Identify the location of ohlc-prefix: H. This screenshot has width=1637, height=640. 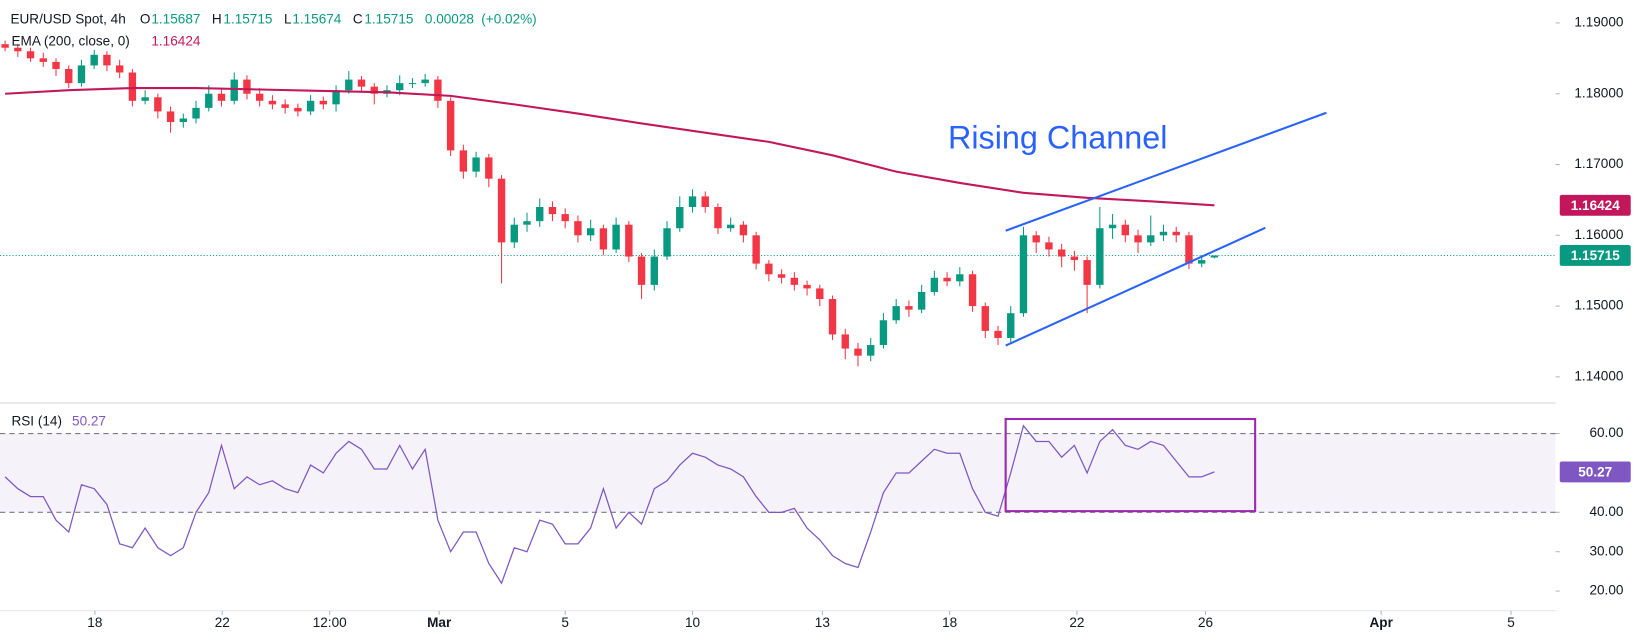
(217, 18).